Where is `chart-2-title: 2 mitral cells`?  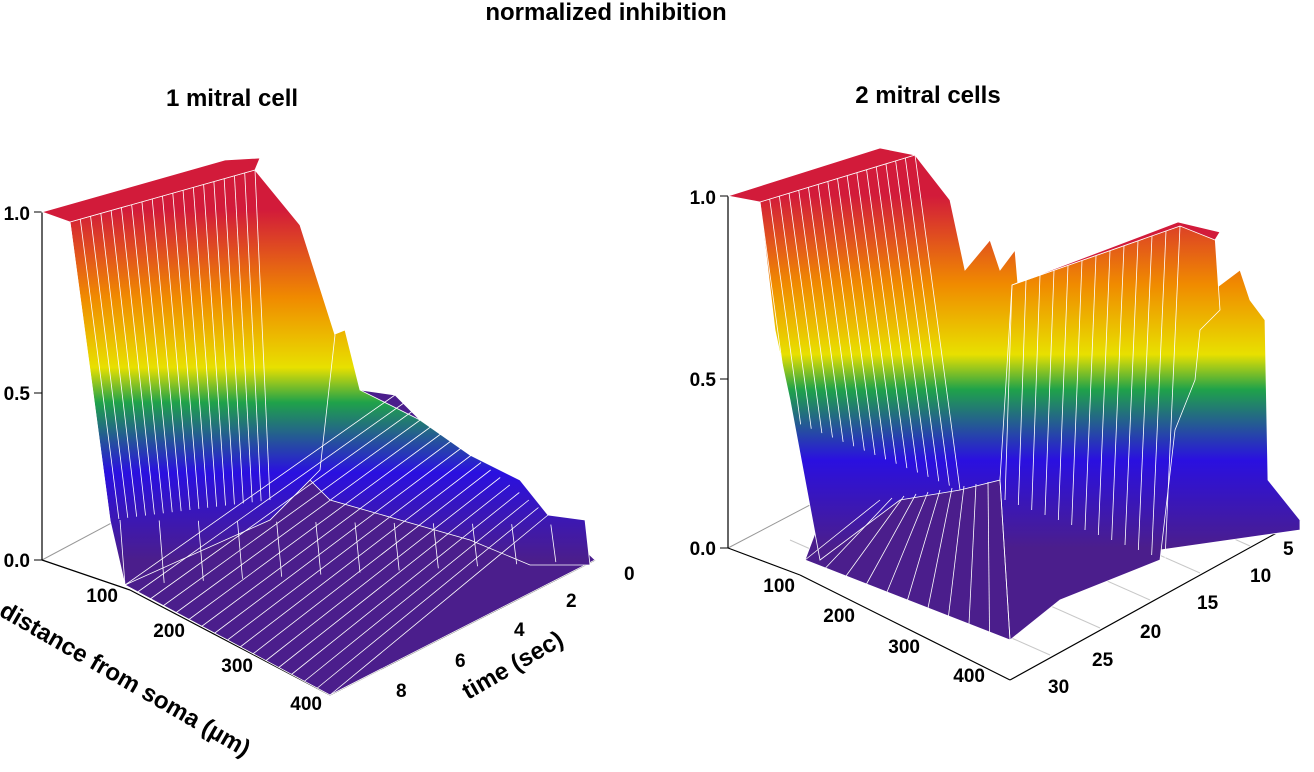
chart-2-title: 2 mitral cells is located at coordinates (927, 95).